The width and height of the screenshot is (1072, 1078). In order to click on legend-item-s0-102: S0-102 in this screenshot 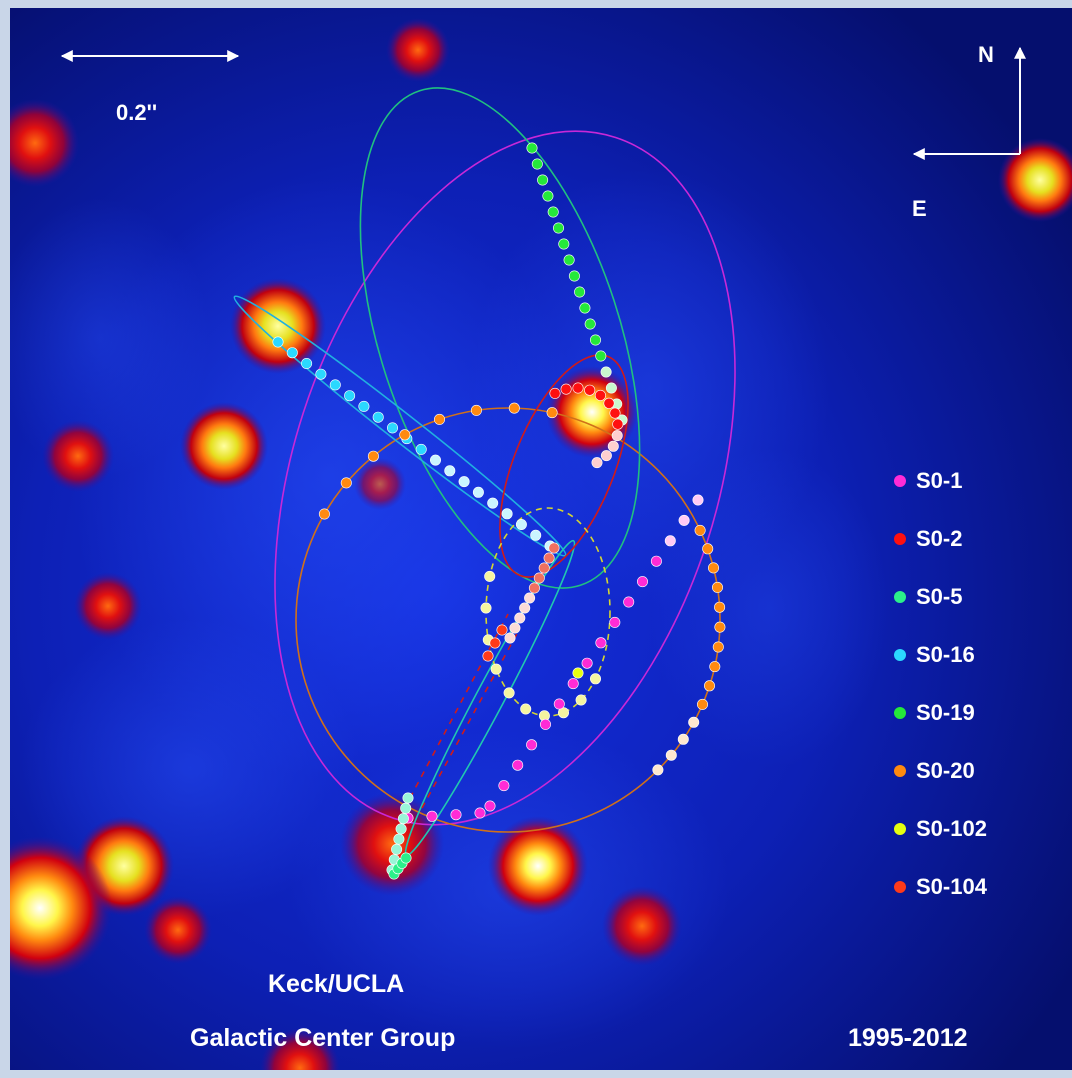, I will do `click(940, 828)`.